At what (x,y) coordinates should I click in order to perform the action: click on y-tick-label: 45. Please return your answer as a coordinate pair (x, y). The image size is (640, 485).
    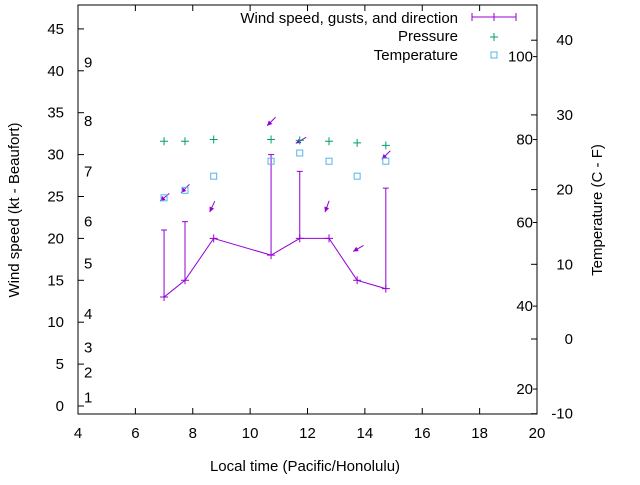
    Looking at the image, I should click on (55, 29).